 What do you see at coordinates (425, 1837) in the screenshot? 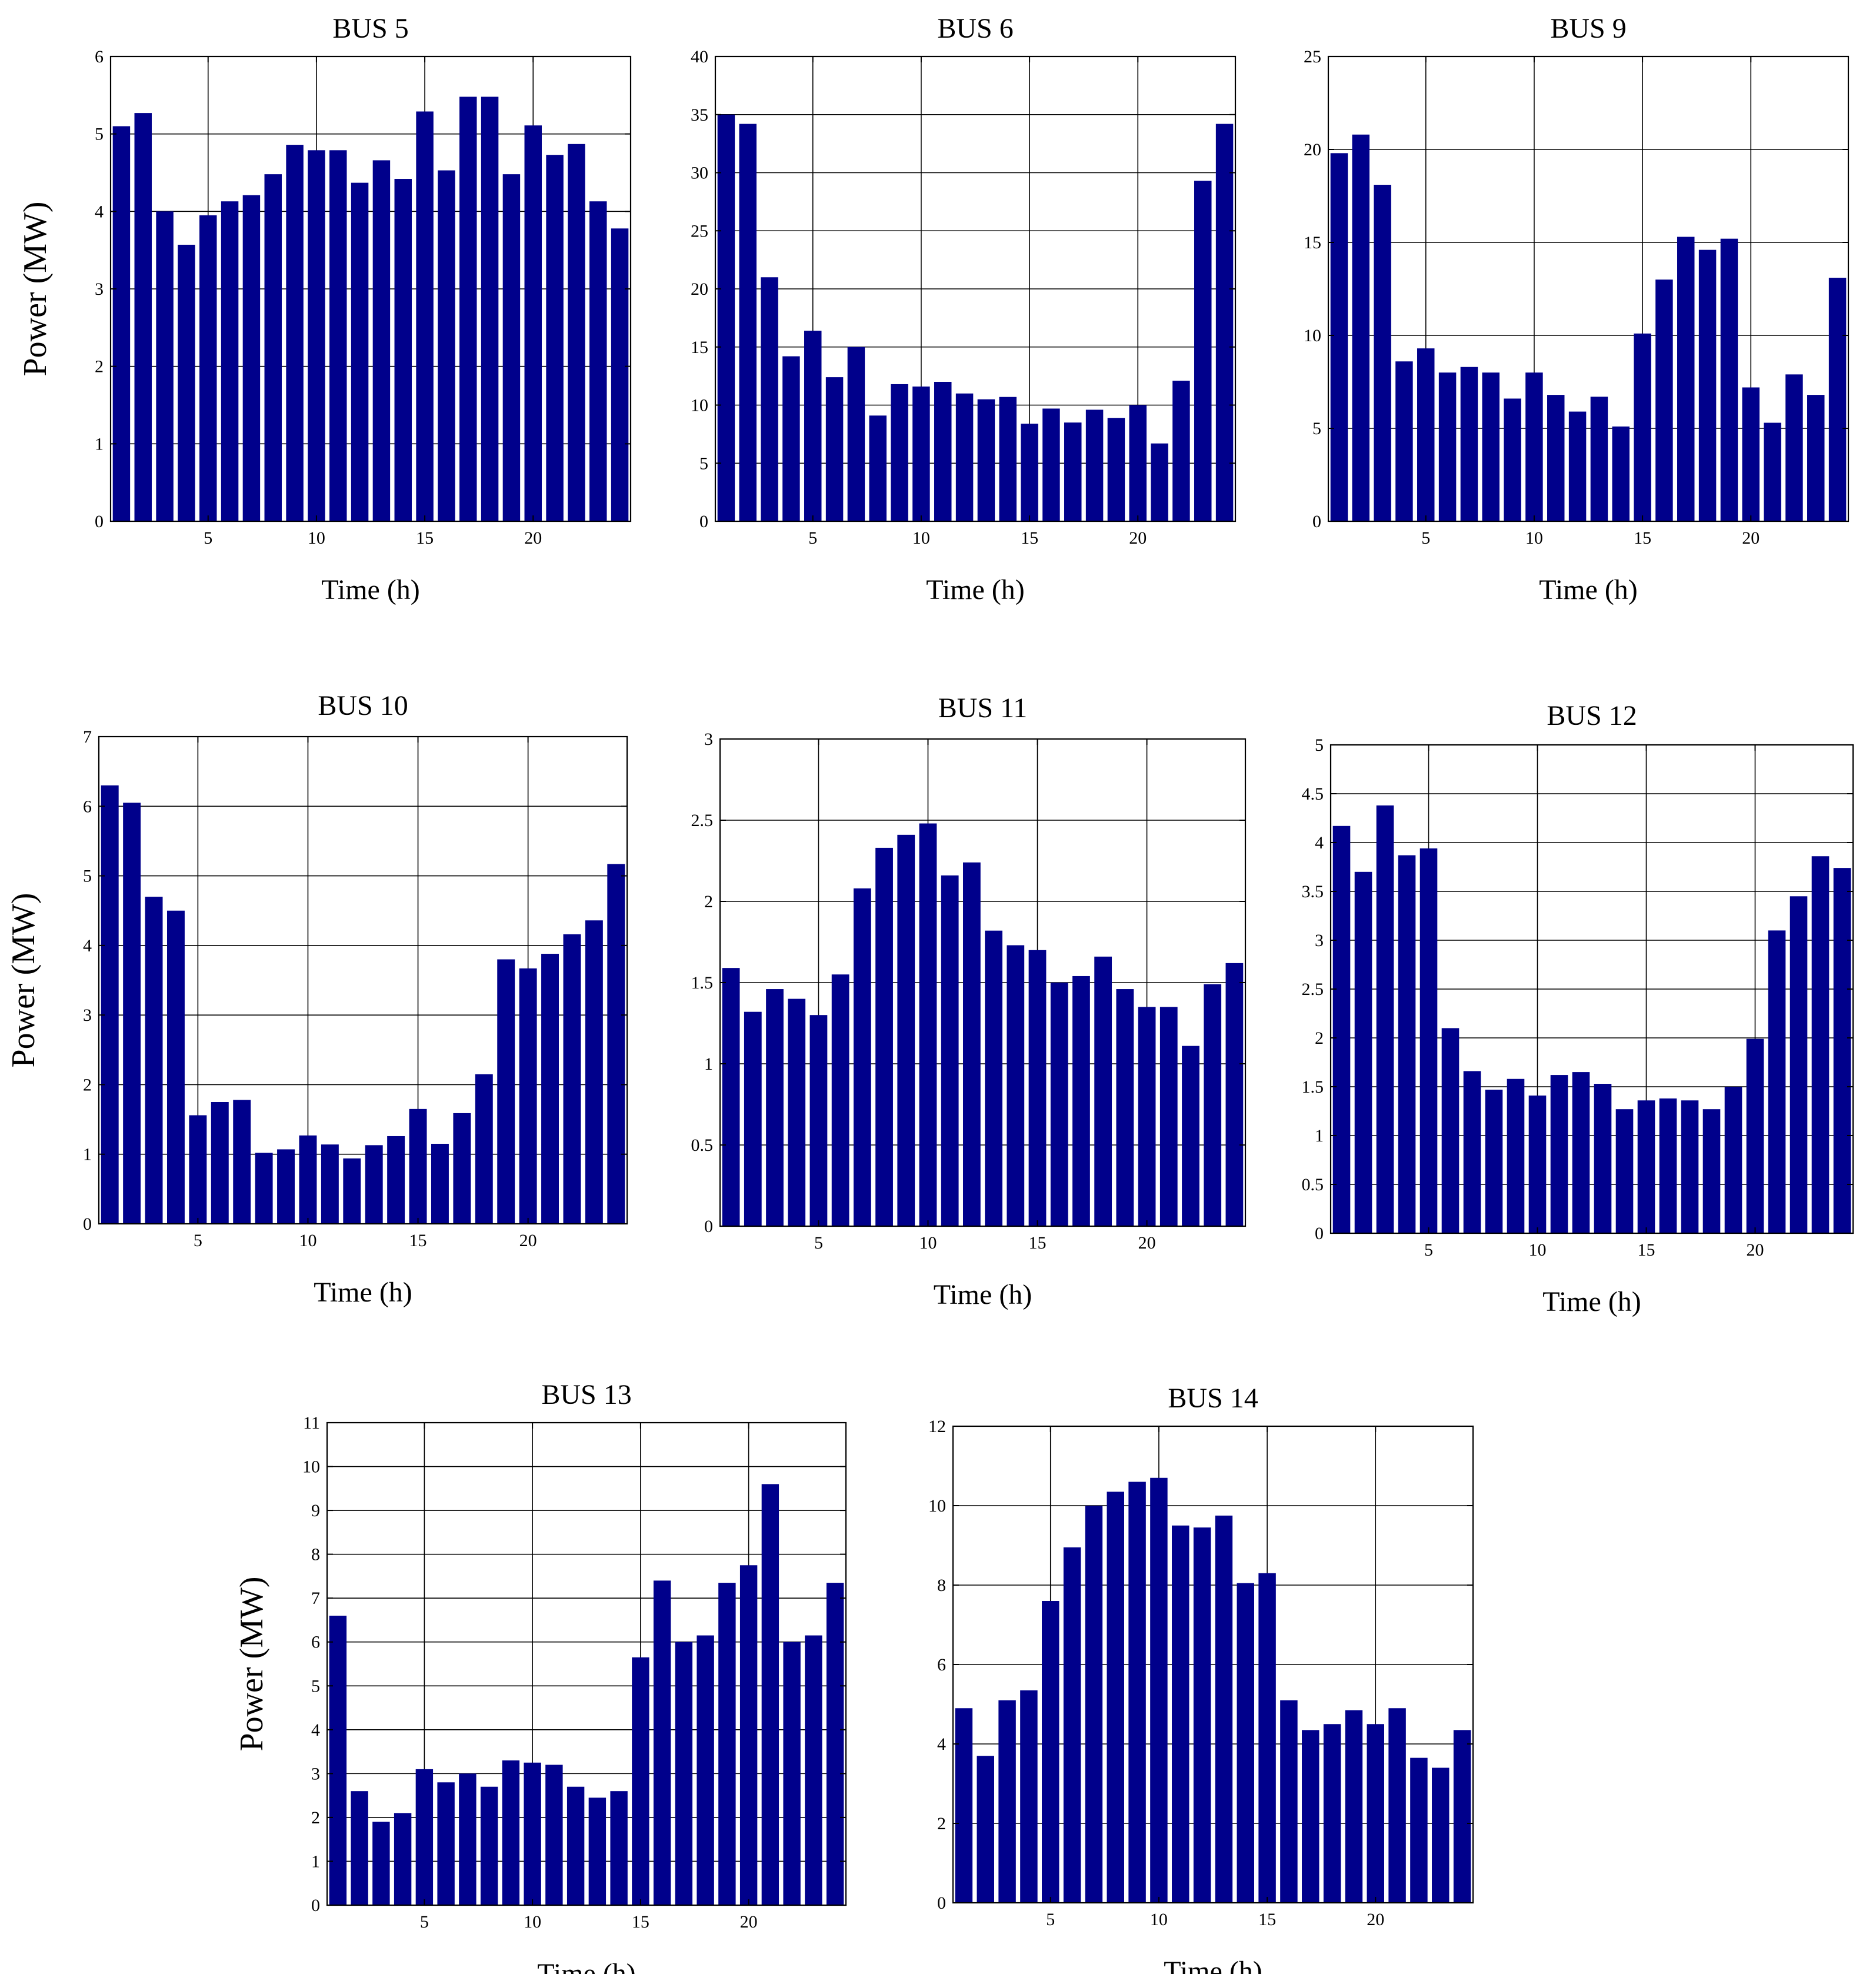
I see `bar-bus13-h5` at bounding box center [425, 1837].